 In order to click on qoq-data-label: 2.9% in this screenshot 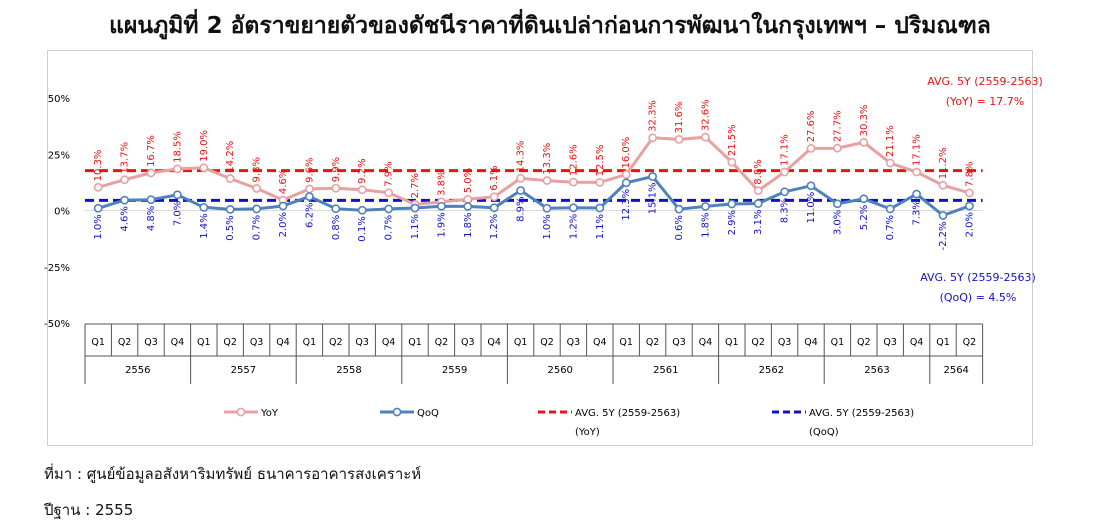, I will do `click(732, 222)`.